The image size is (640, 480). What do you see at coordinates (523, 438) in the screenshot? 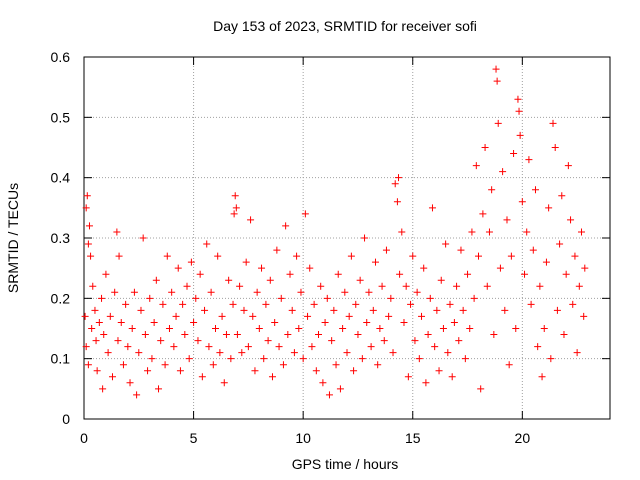
I see `x-tick-label: 20` at bounding box center [523, 438].